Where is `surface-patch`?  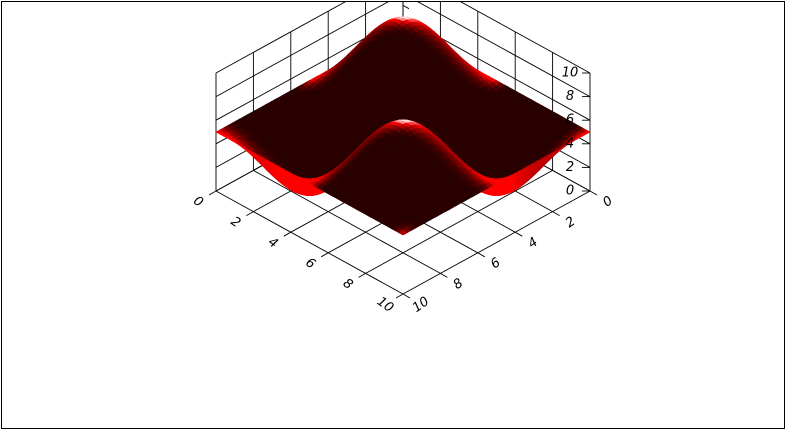
surface-patch is located at coordinates (403, 232).